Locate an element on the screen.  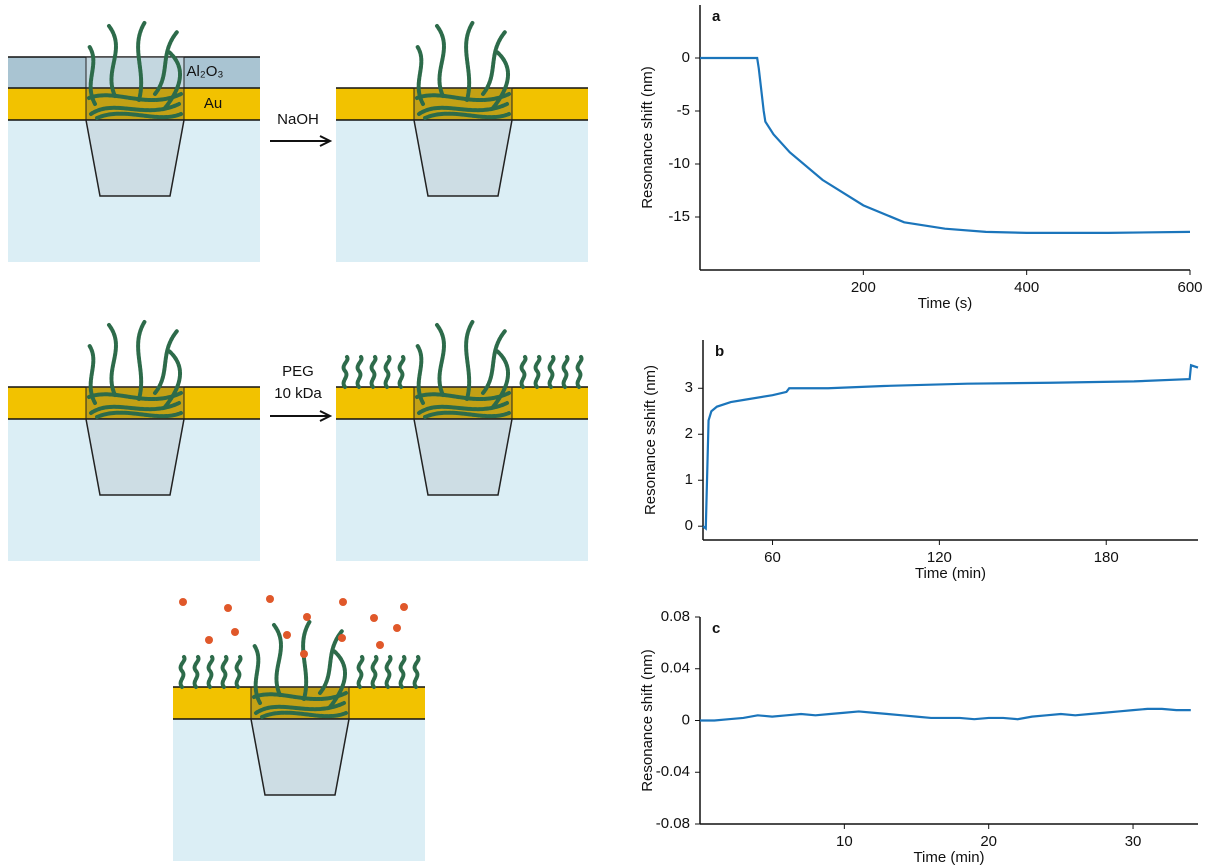
diagram-step4 is located at coordinates (462, 440).